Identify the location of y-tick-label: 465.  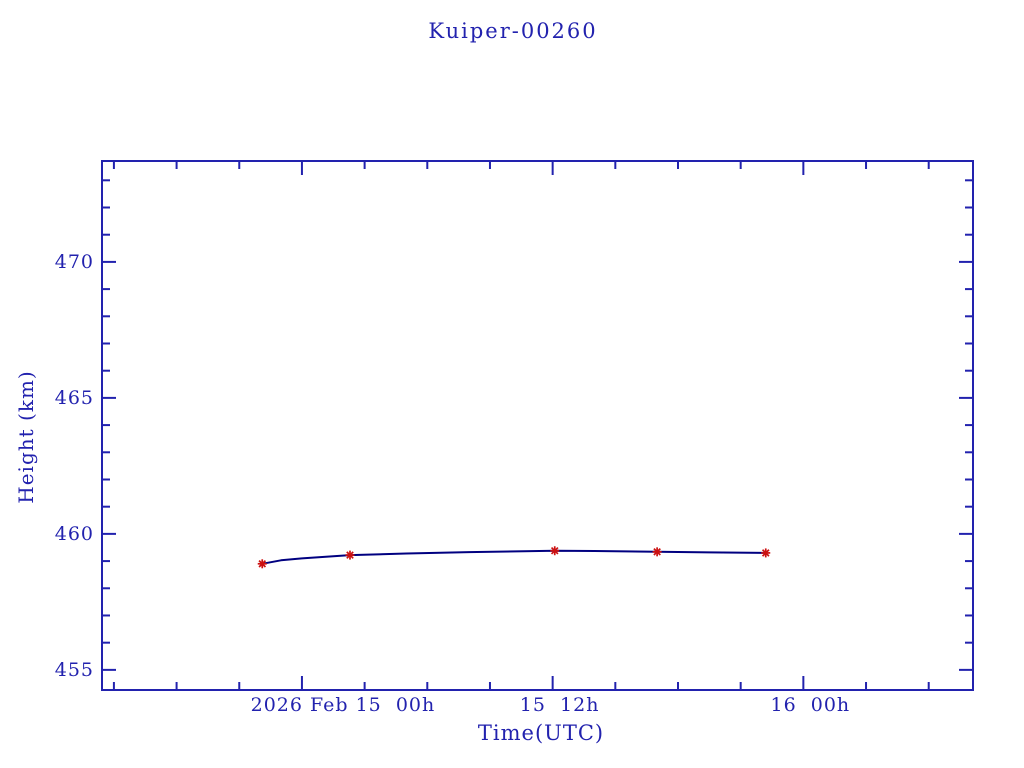
(74, 397).